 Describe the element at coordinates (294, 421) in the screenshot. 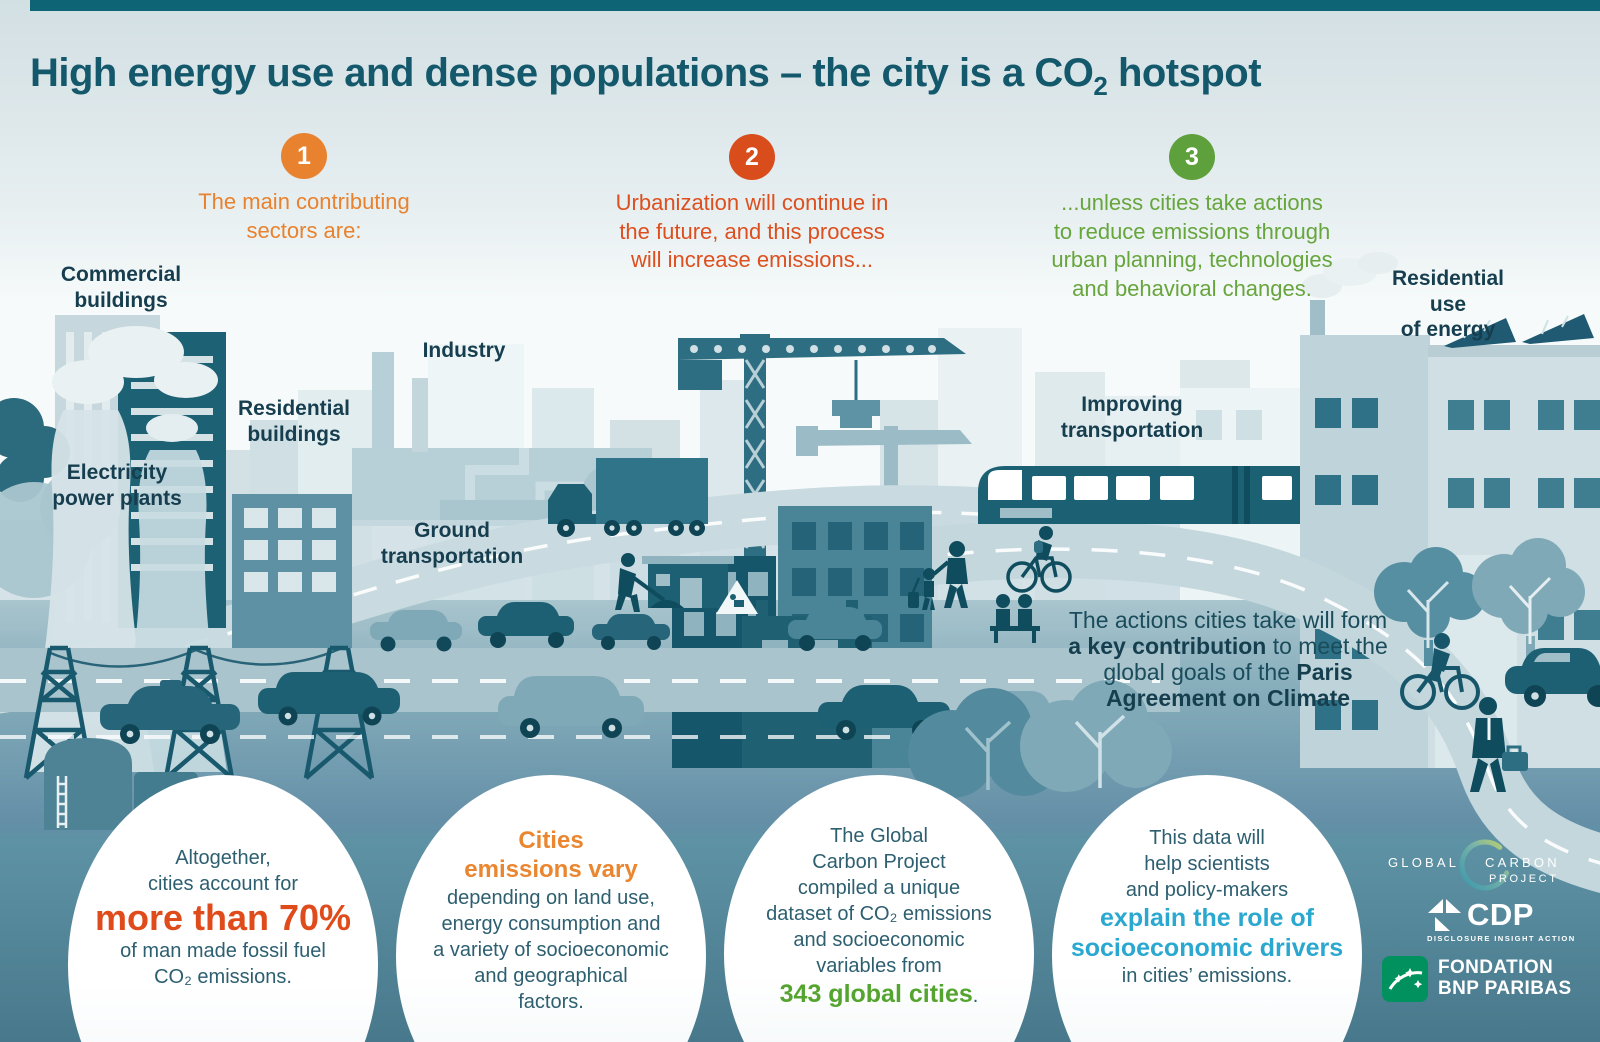

I see `label-residential-buildings: Residential buildings` at that location.